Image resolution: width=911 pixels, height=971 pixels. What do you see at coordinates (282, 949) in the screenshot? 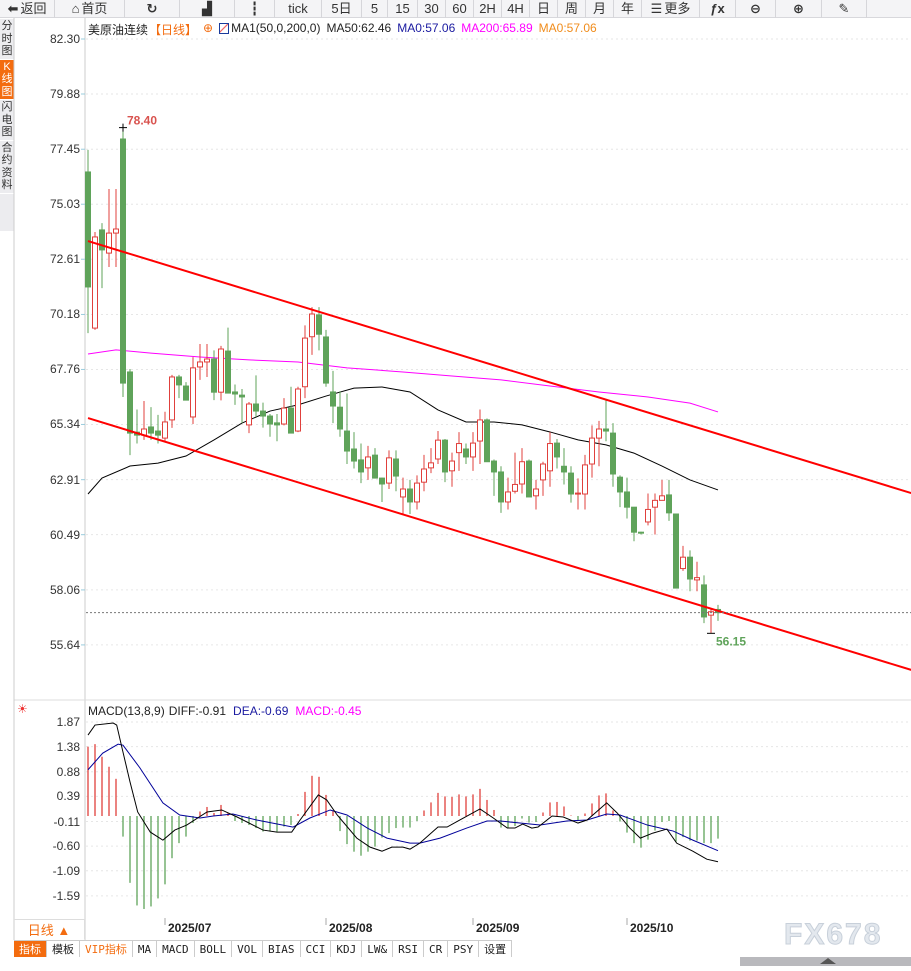
I see `indicator-tab: BIAS` at bounding box center [282, 949].